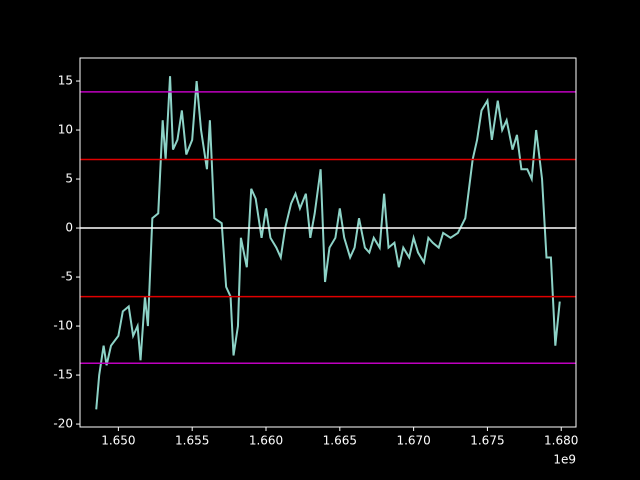 The width and height of the screenshot is (640, 480). What do you see at coordinates (65, 130) in the screenshot?
I see `y-tick-label: 10` at bounding box center [65, 130].